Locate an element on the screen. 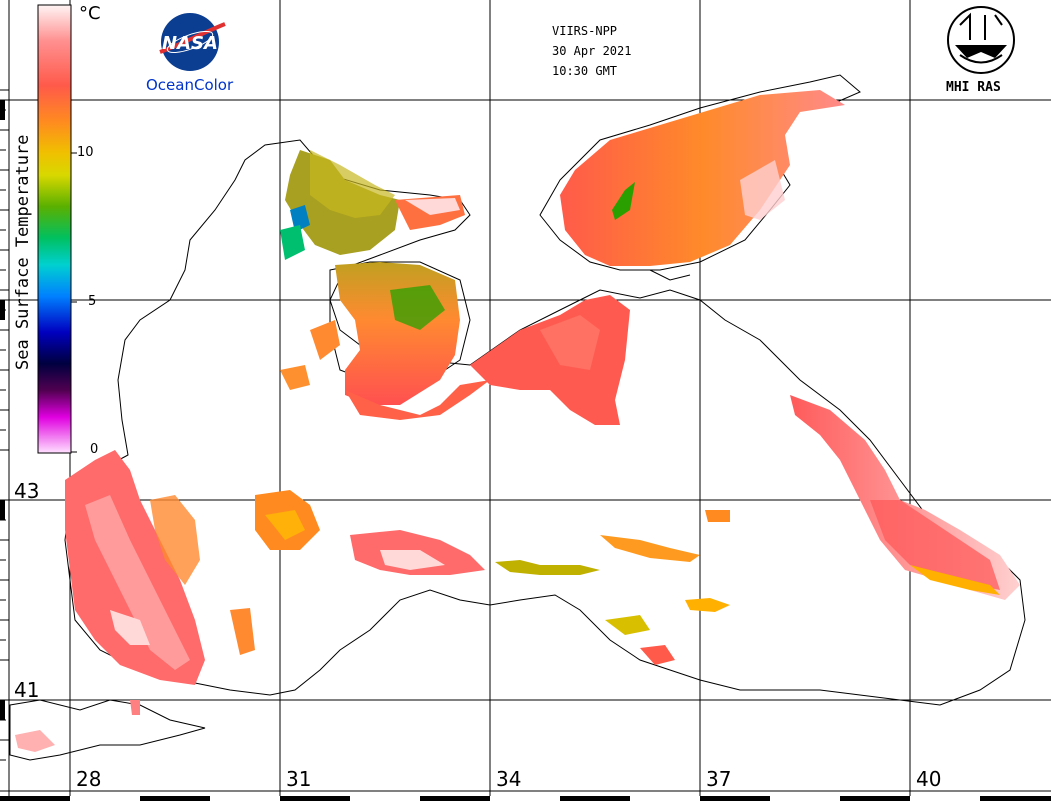  nasa-logo-text: NASA is located at coordinates (190, 43).